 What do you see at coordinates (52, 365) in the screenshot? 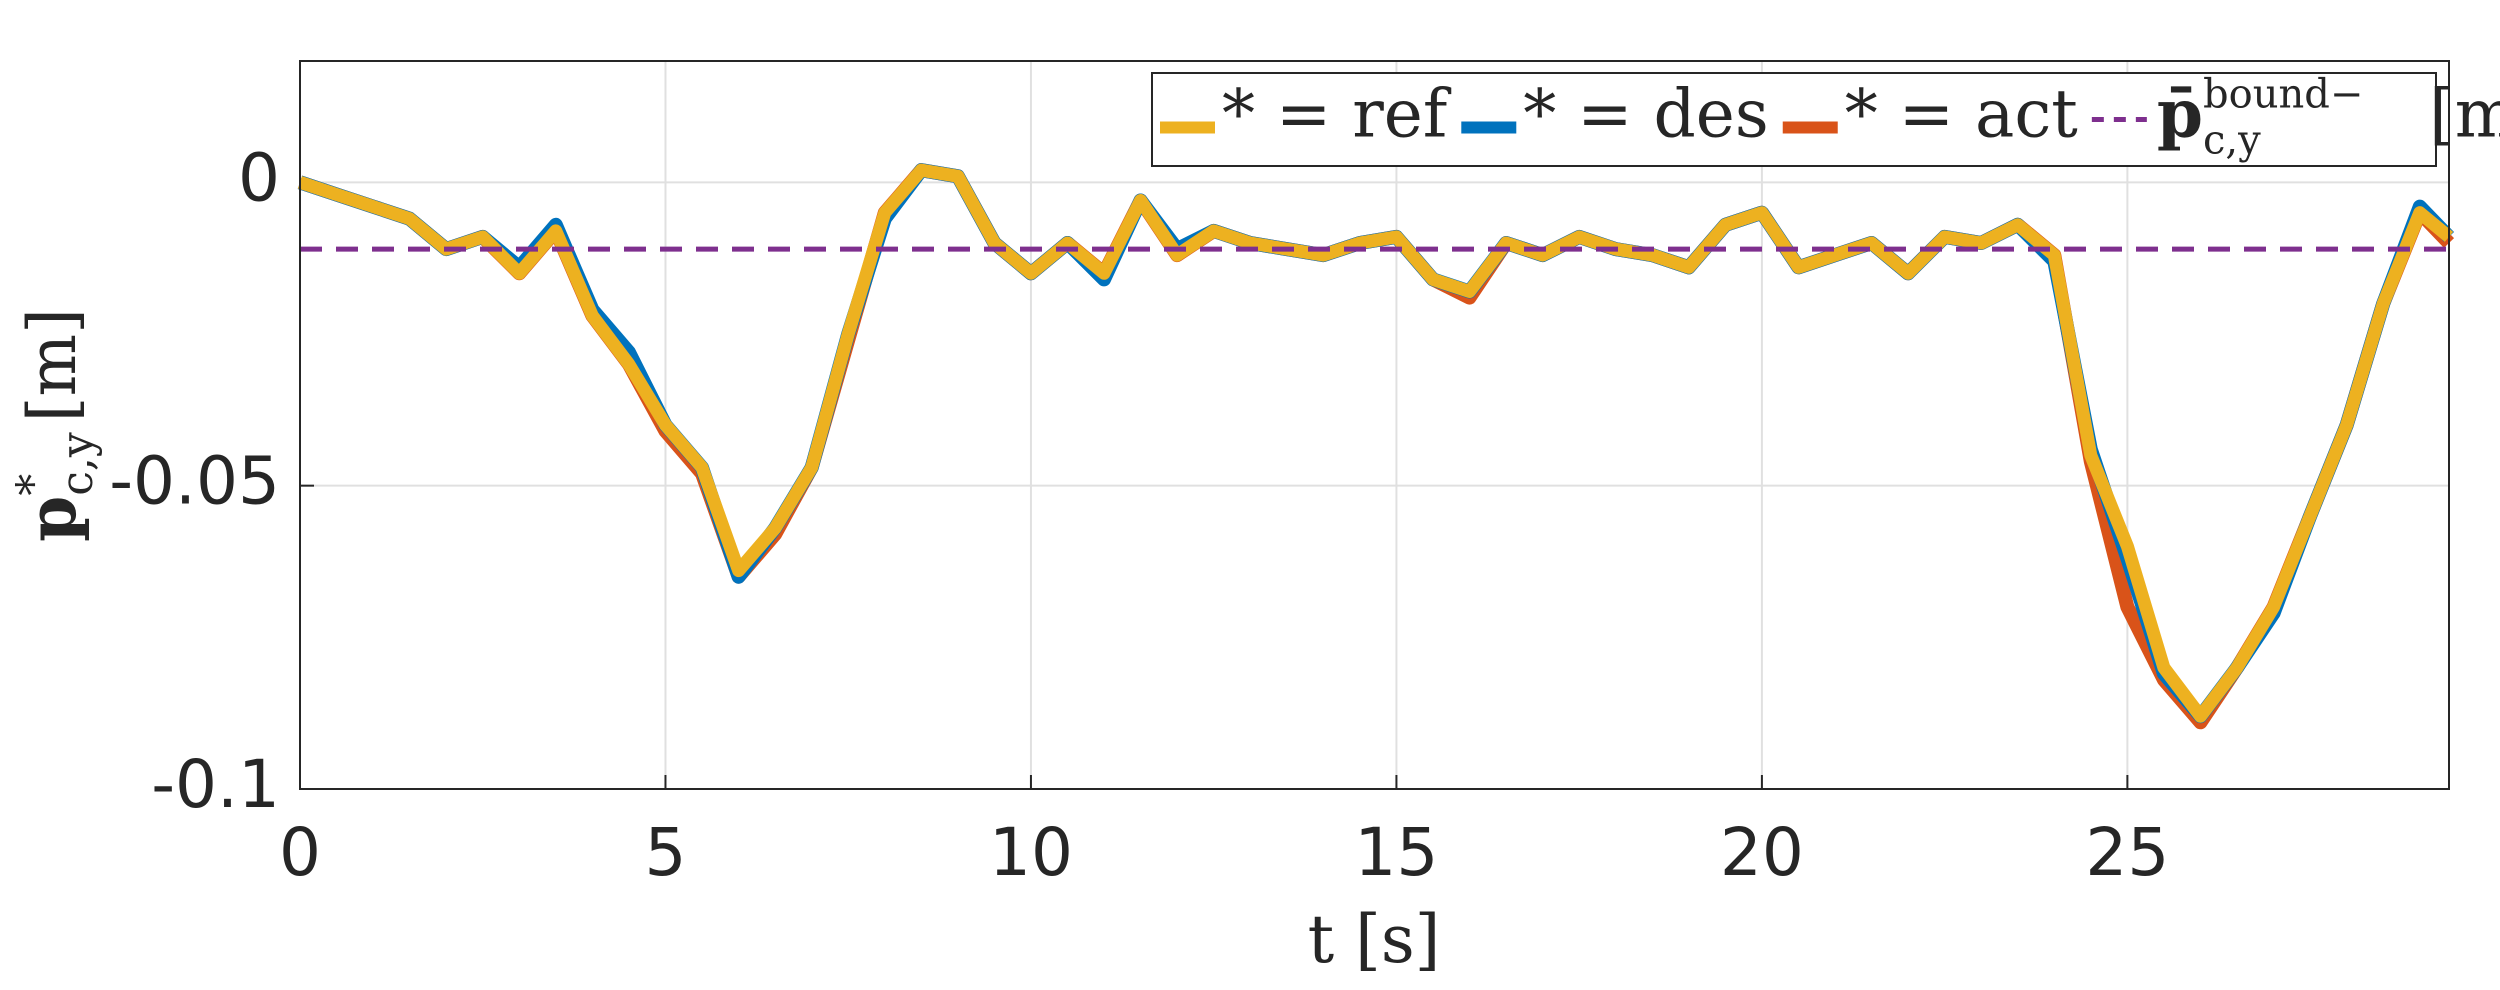
I see `y-label-unit: [m]` at bounding box center [52, 365].